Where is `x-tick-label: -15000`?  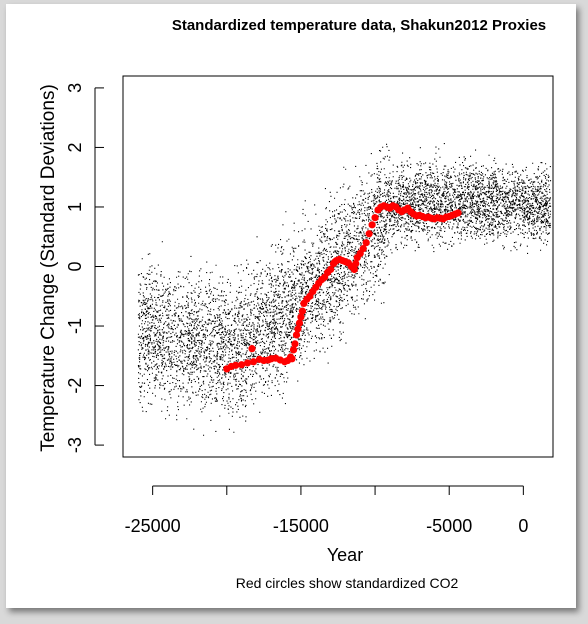
x-tick-label: -15000 is located at coordinates (301, 526).